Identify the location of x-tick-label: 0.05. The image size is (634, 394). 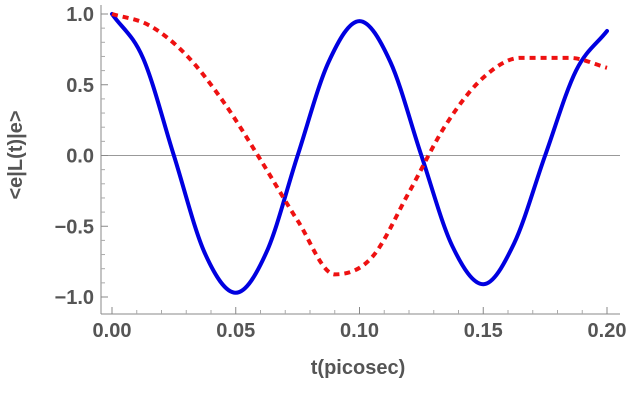
(235, 331).